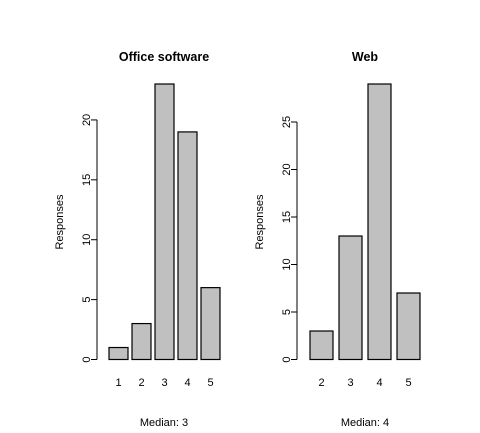 This screenshot has height=433, width=480. Describe the element at coordinates (365, 423) in the screenshot. I see `median-label: Median: 4` at that location.